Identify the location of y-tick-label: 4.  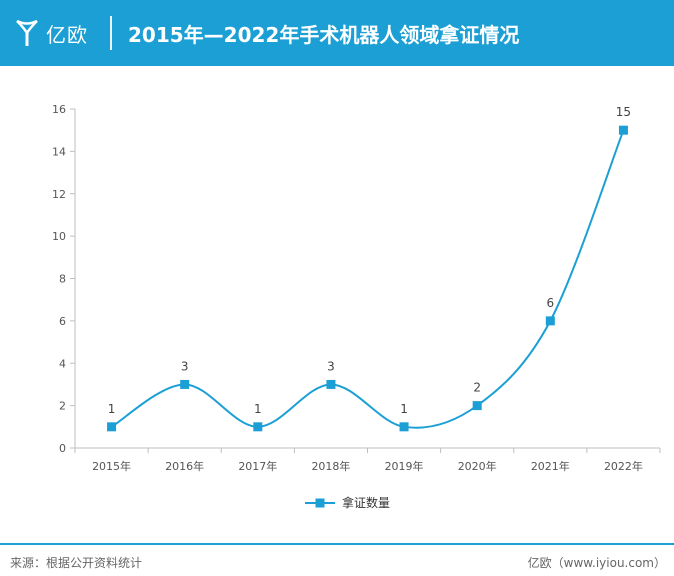
(62, 363).